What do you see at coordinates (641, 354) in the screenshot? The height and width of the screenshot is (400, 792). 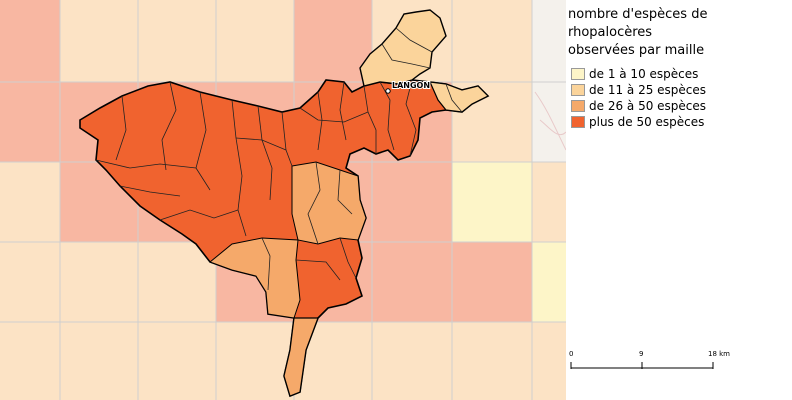 I see `scale-label-mid: 9` at bounding box center [641, 354].